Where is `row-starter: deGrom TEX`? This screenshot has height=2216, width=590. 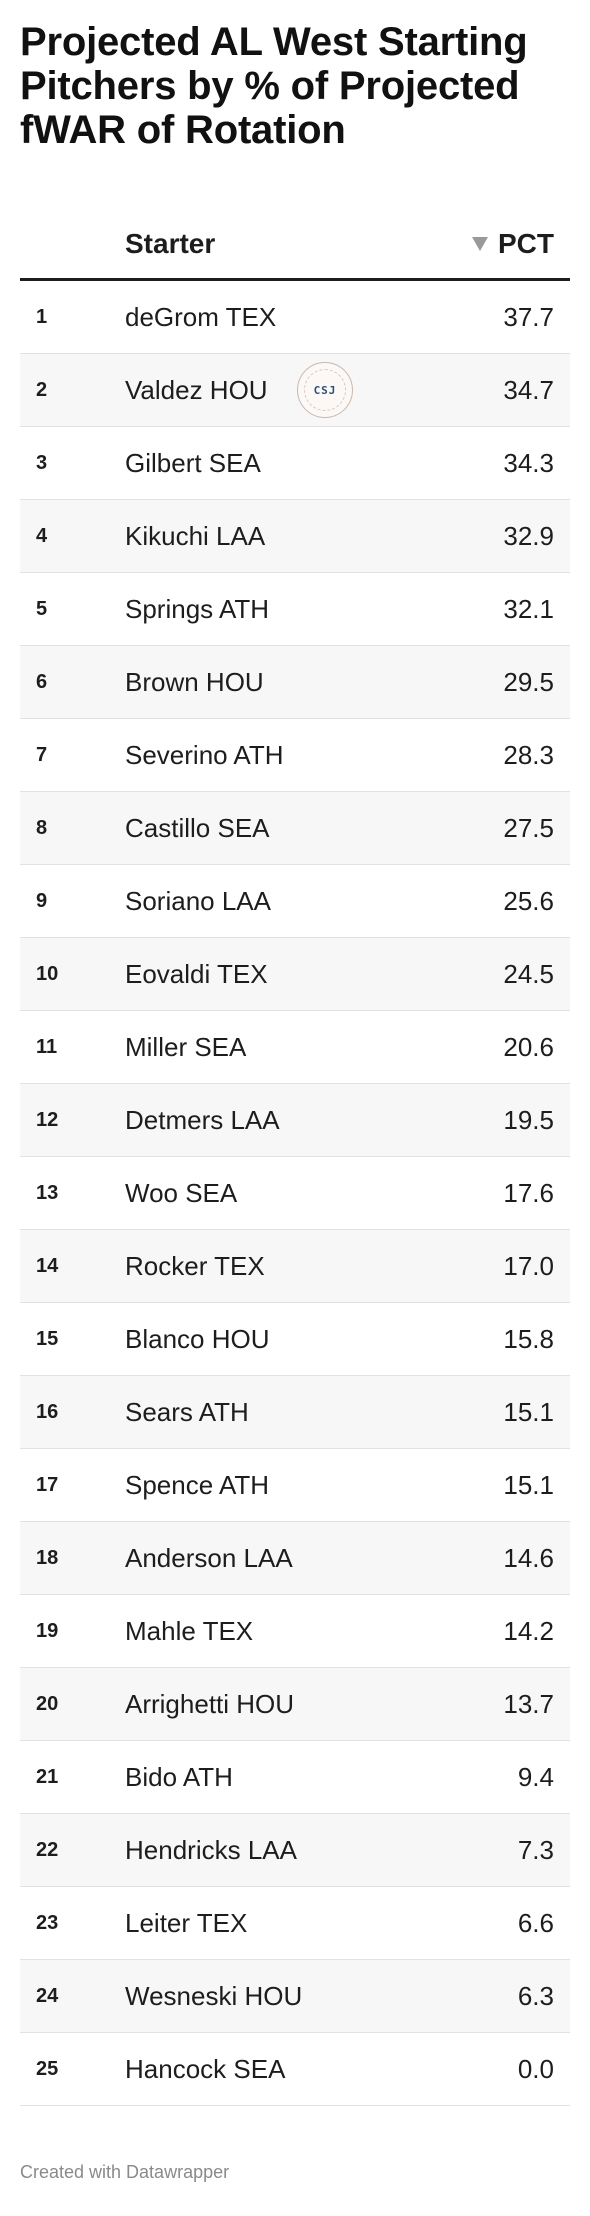
row-starter: deGrom TEX is located at coordinates (201, 317).